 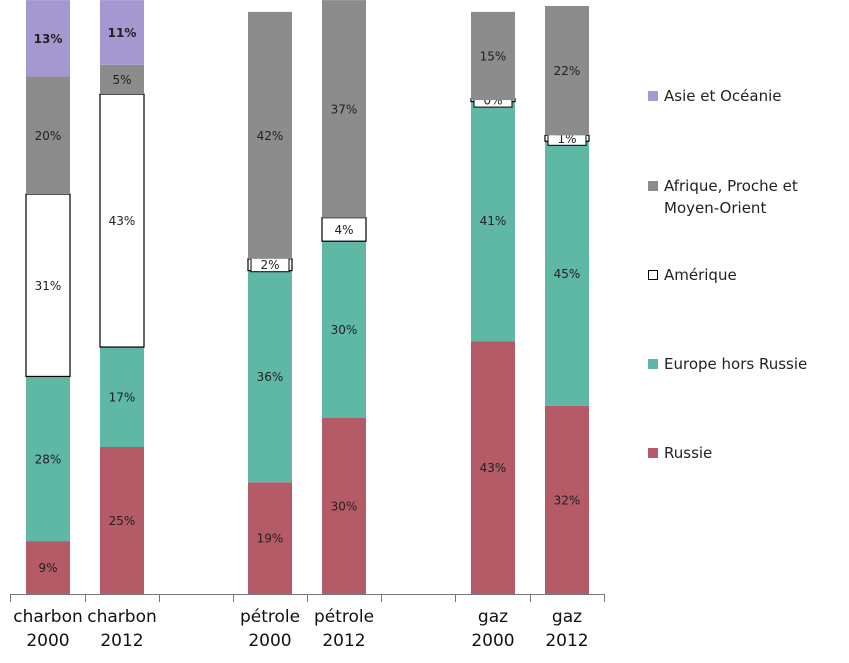 I want to click on x-tick-label: charbon 2000, so click(x=48, y=629).